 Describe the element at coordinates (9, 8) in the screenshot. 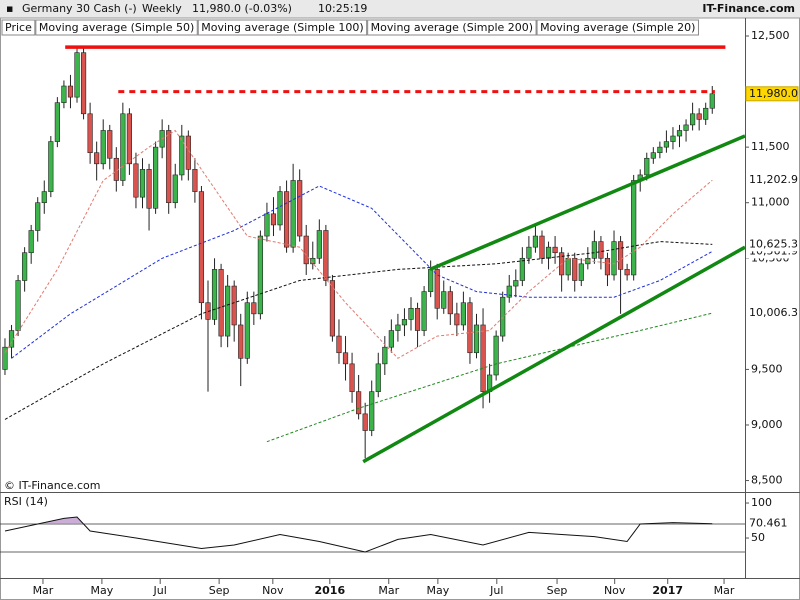

I see `icon: ▪` at that location.